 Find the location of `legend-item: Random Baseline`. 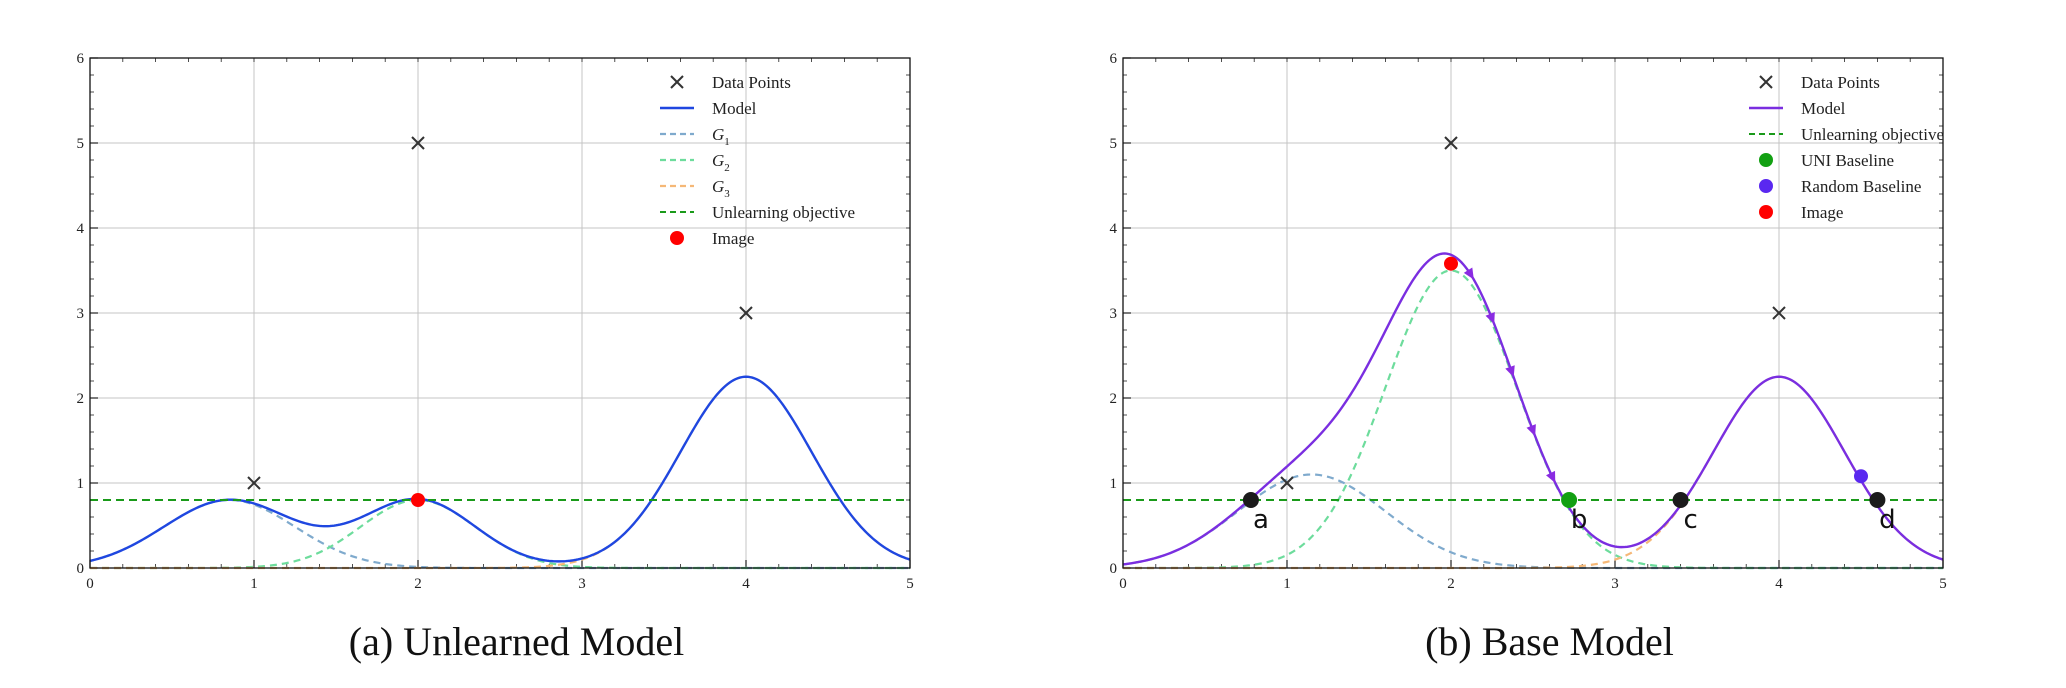

legend-item: Random Baseline is located at coordinates (1840, 186).